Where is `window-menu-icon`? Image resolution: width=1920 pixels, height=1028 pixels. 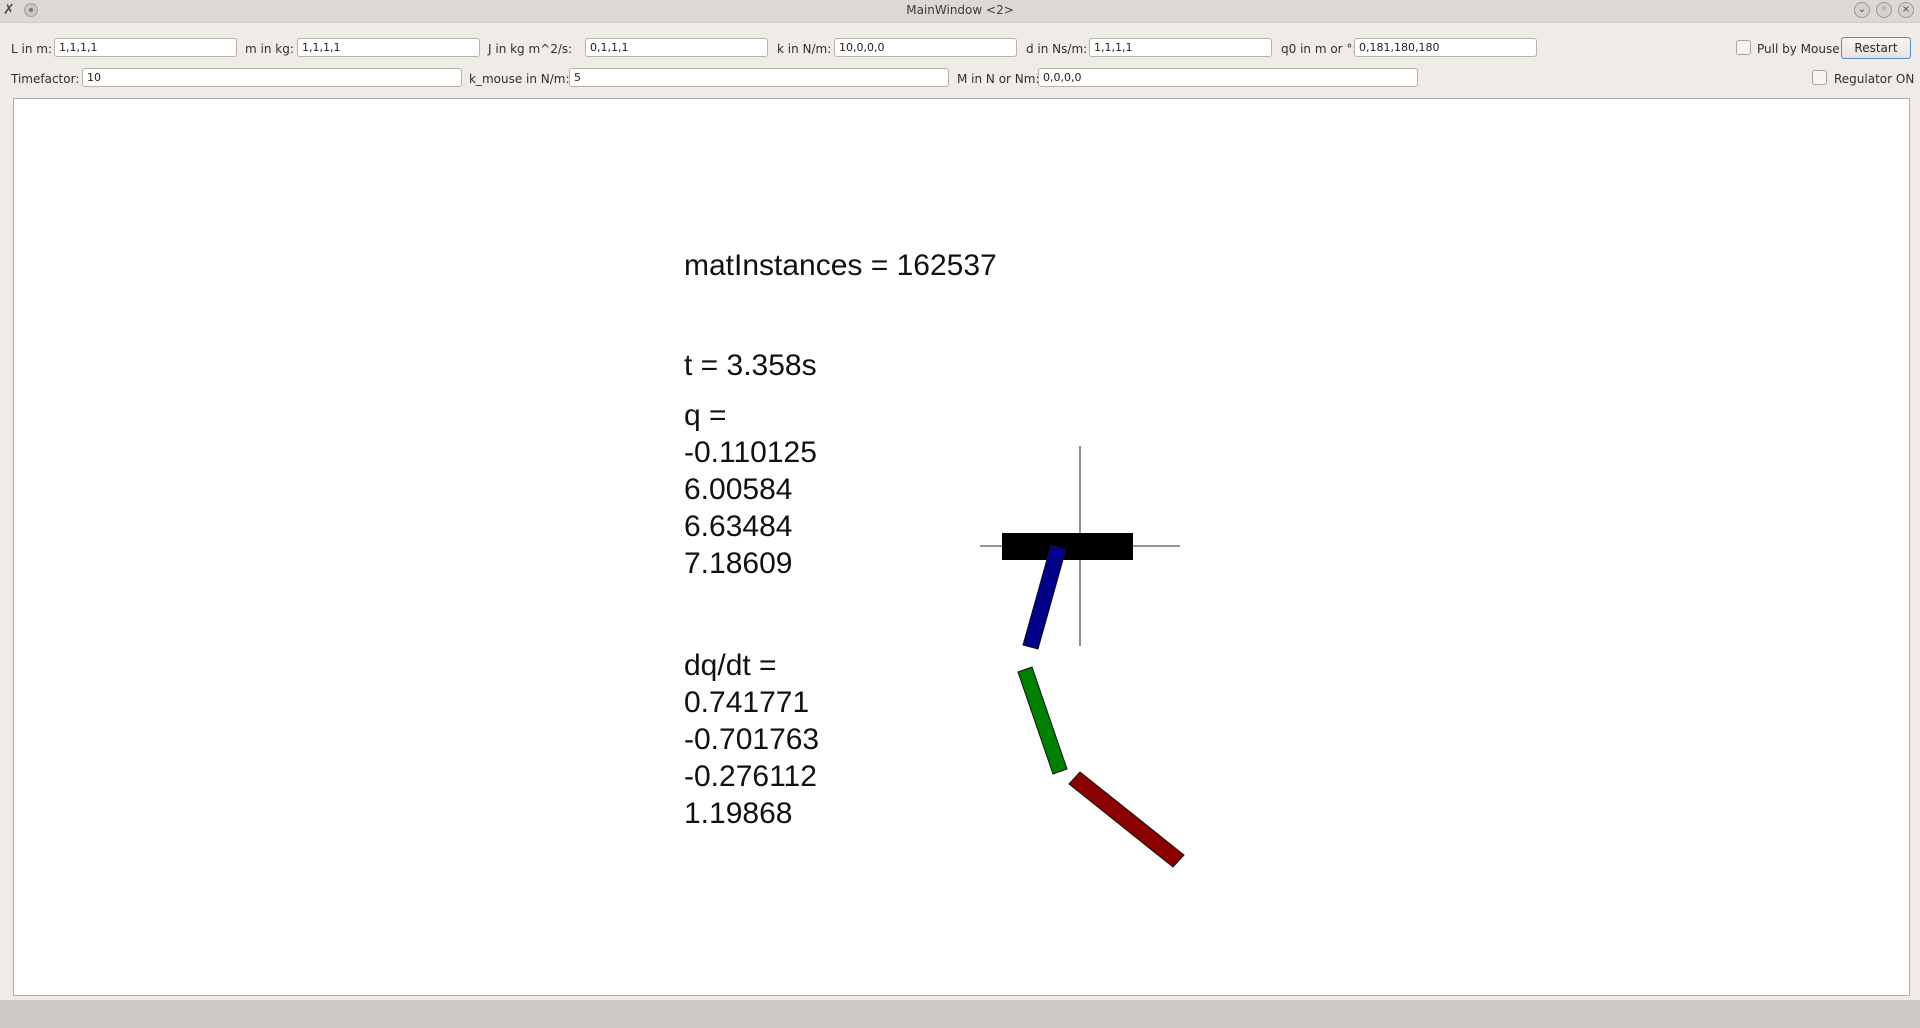
window-menu-icon is located at coordinates (31, 10).